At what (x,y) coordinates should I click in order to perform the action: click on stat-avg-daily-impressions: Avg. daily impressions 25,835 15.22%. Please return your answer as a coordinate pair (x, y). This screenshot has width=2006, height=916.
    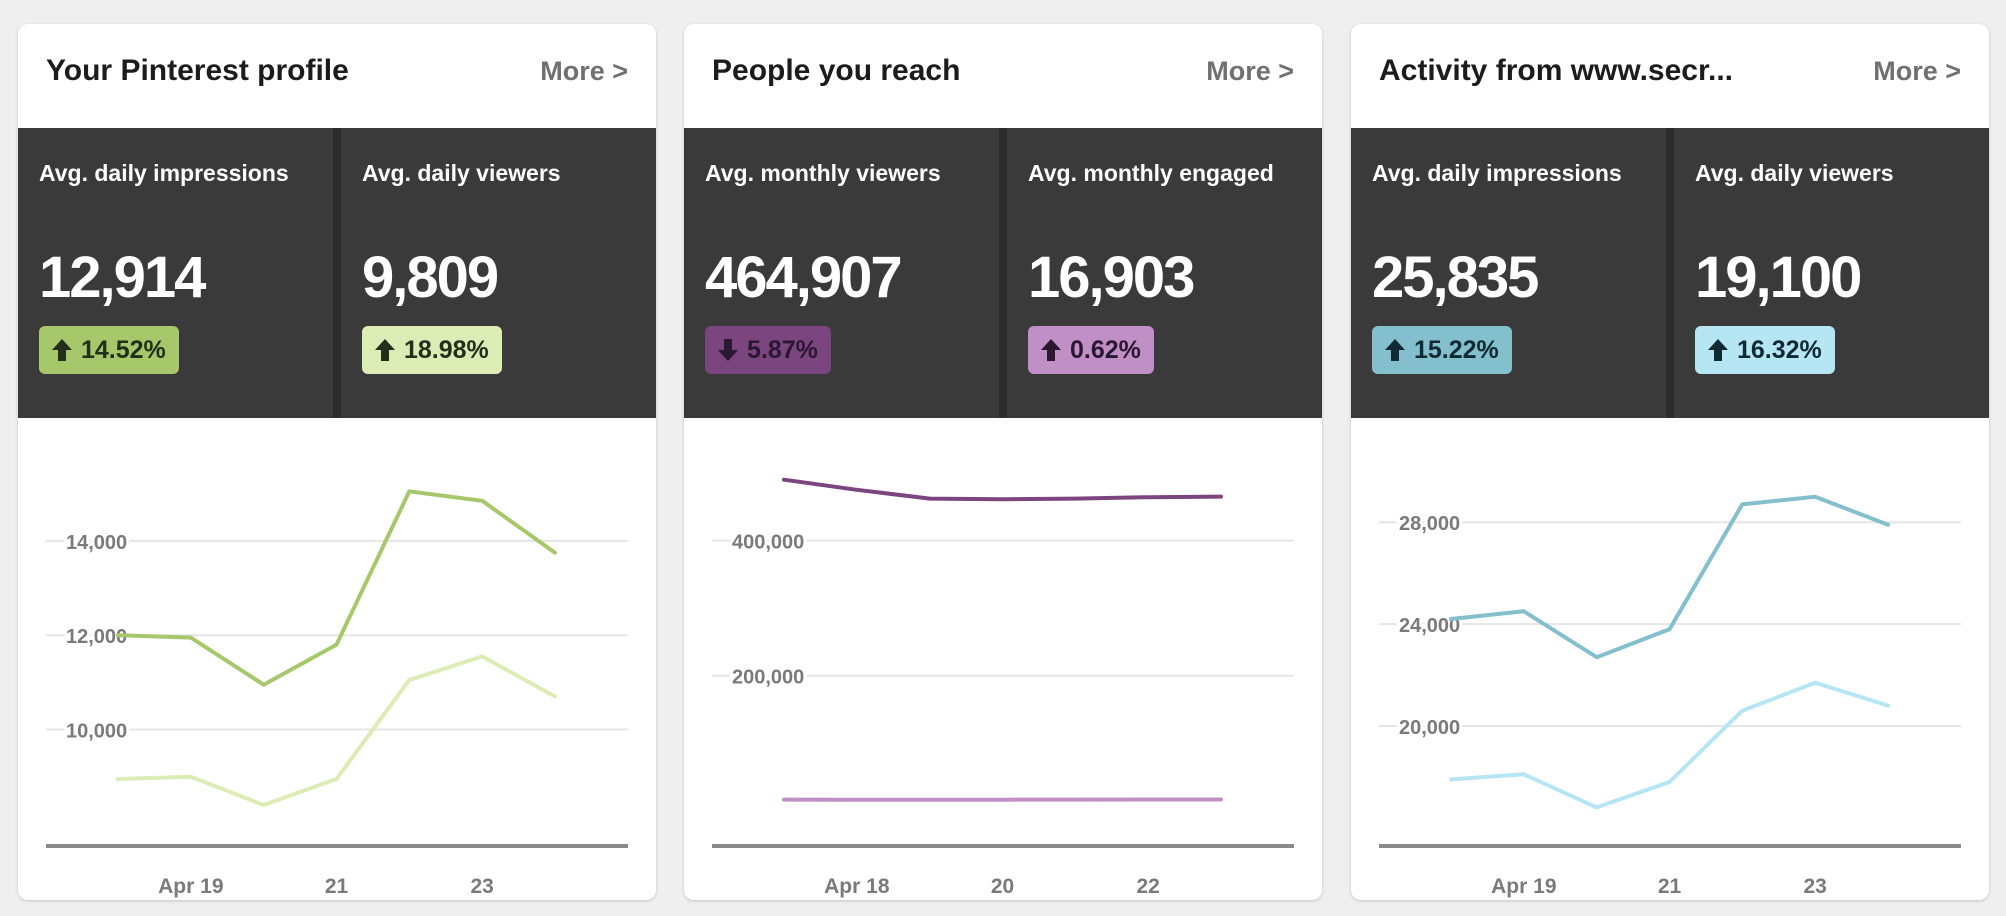
    Looking at the image, I should click on (1508, 273).